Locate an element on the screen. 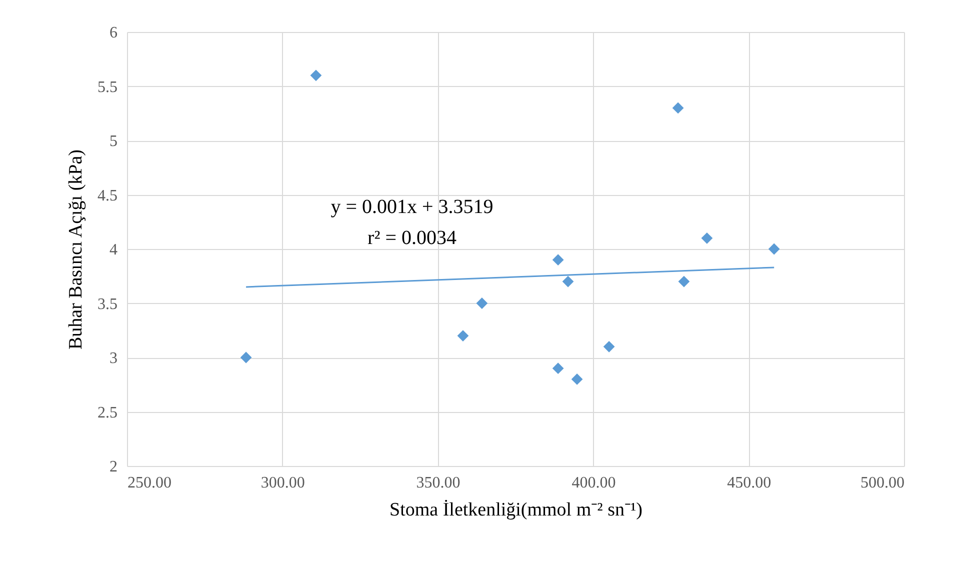  y-tick-label: 4.5 is located at coordinates (108, 195).